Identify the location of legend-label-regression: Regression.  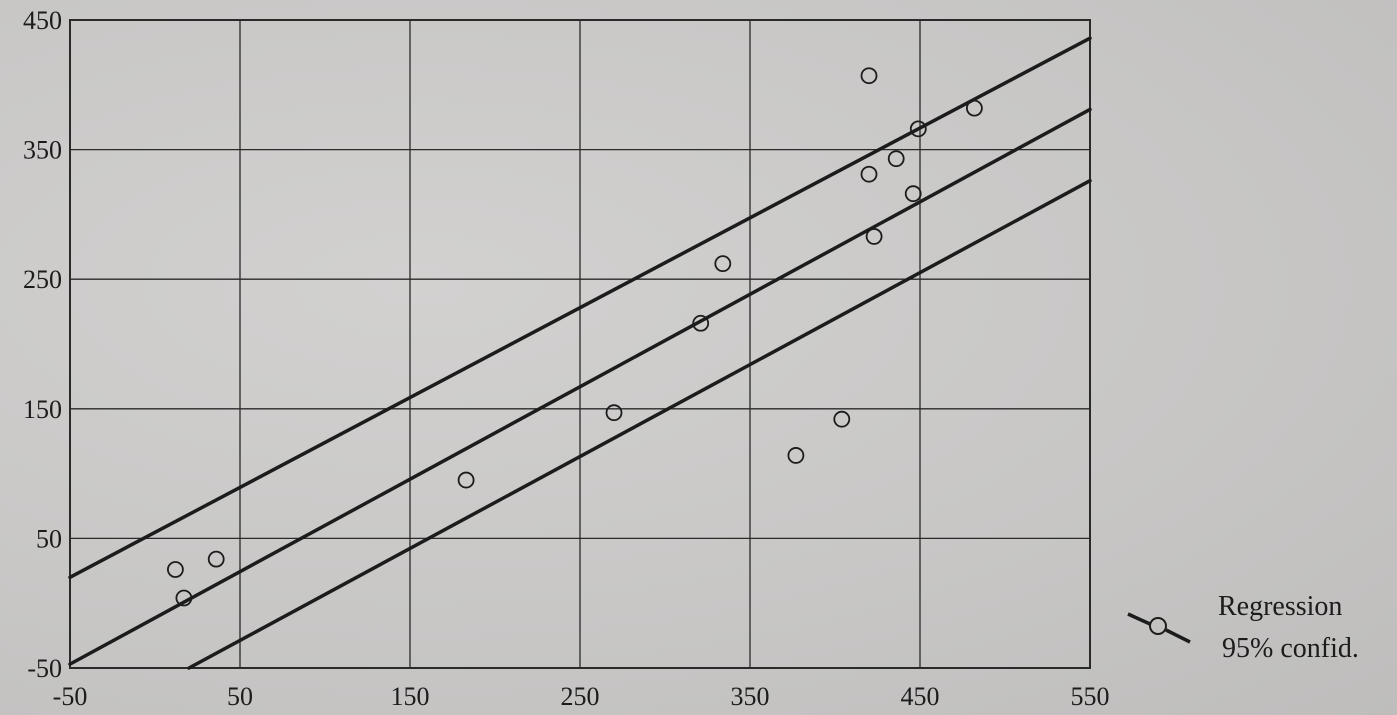
(1280, 606).